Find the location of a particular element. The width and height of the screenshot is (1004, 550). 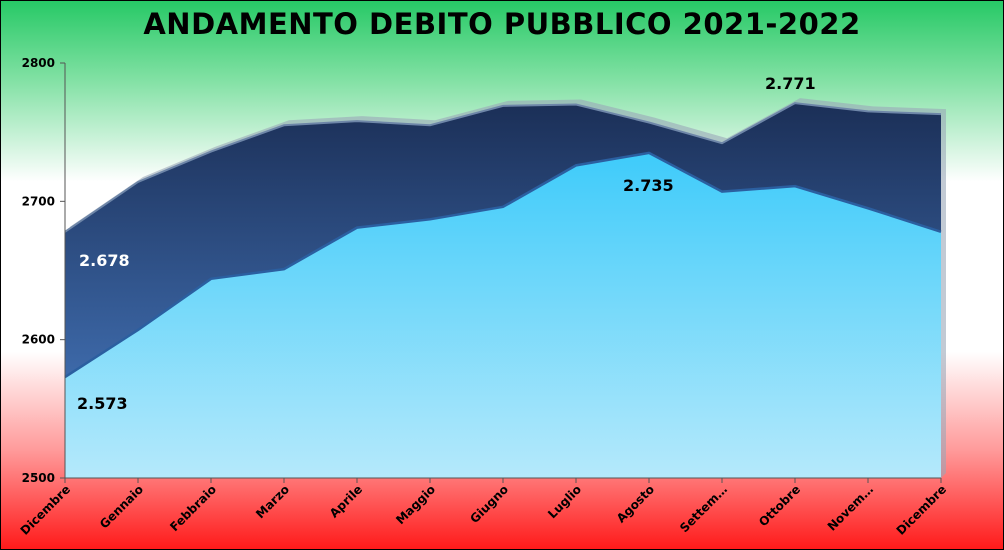

x-tick-label: Aprile is located at coordinates (346, 501).